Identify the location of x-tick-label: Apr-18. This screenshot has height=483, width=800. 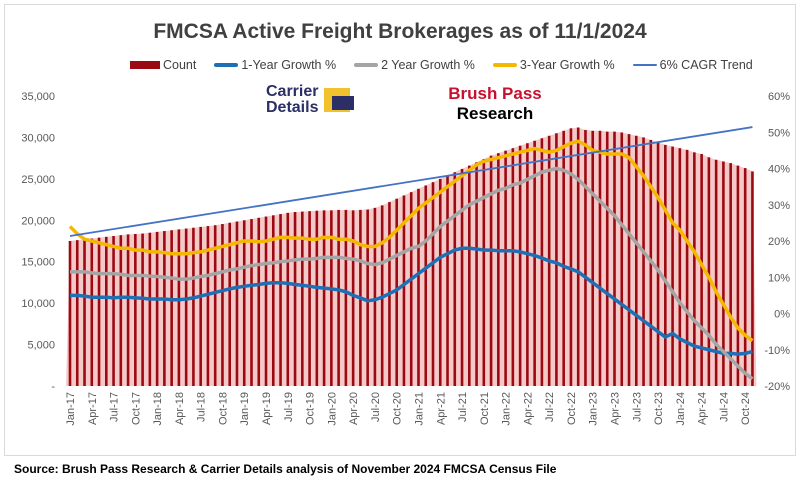
(180, 408).